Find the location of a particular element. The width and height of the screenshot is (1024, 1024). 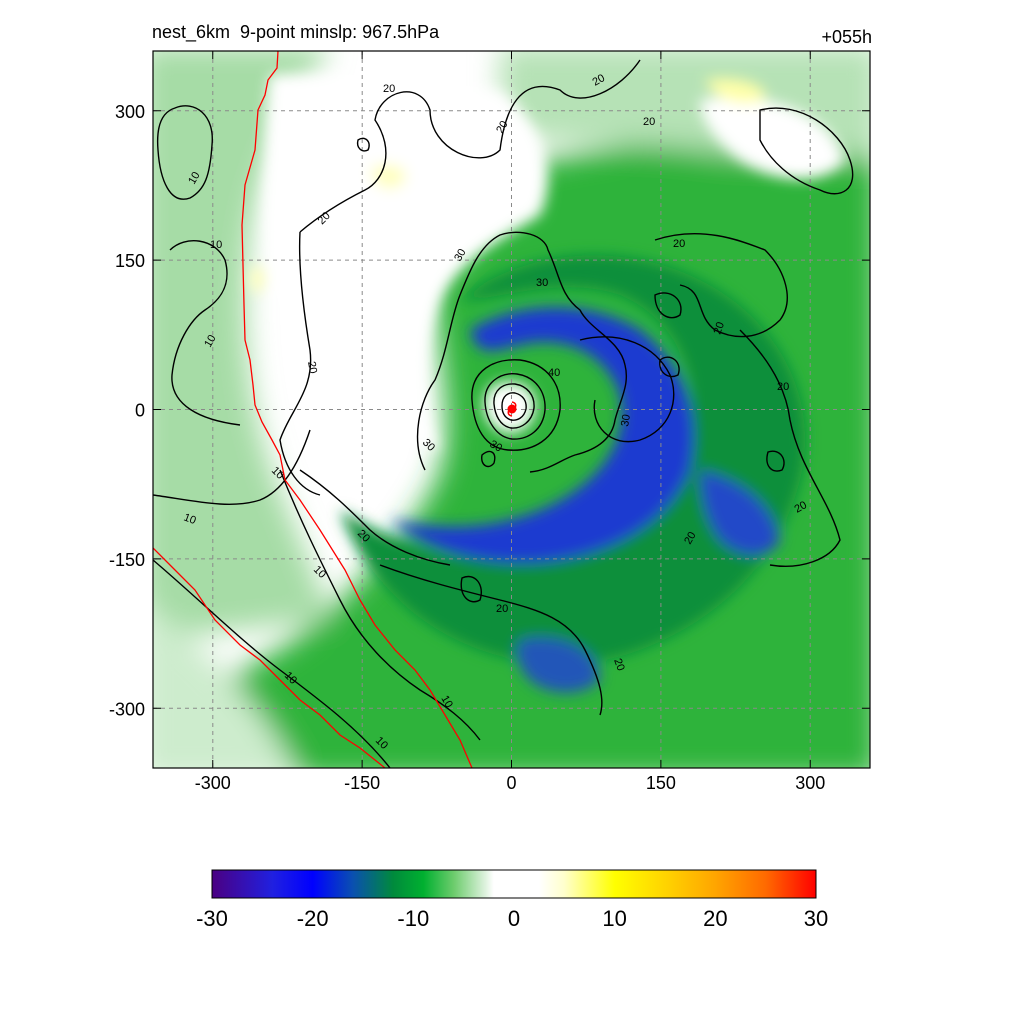

contour-small-se is located at coordinates (775, 461).